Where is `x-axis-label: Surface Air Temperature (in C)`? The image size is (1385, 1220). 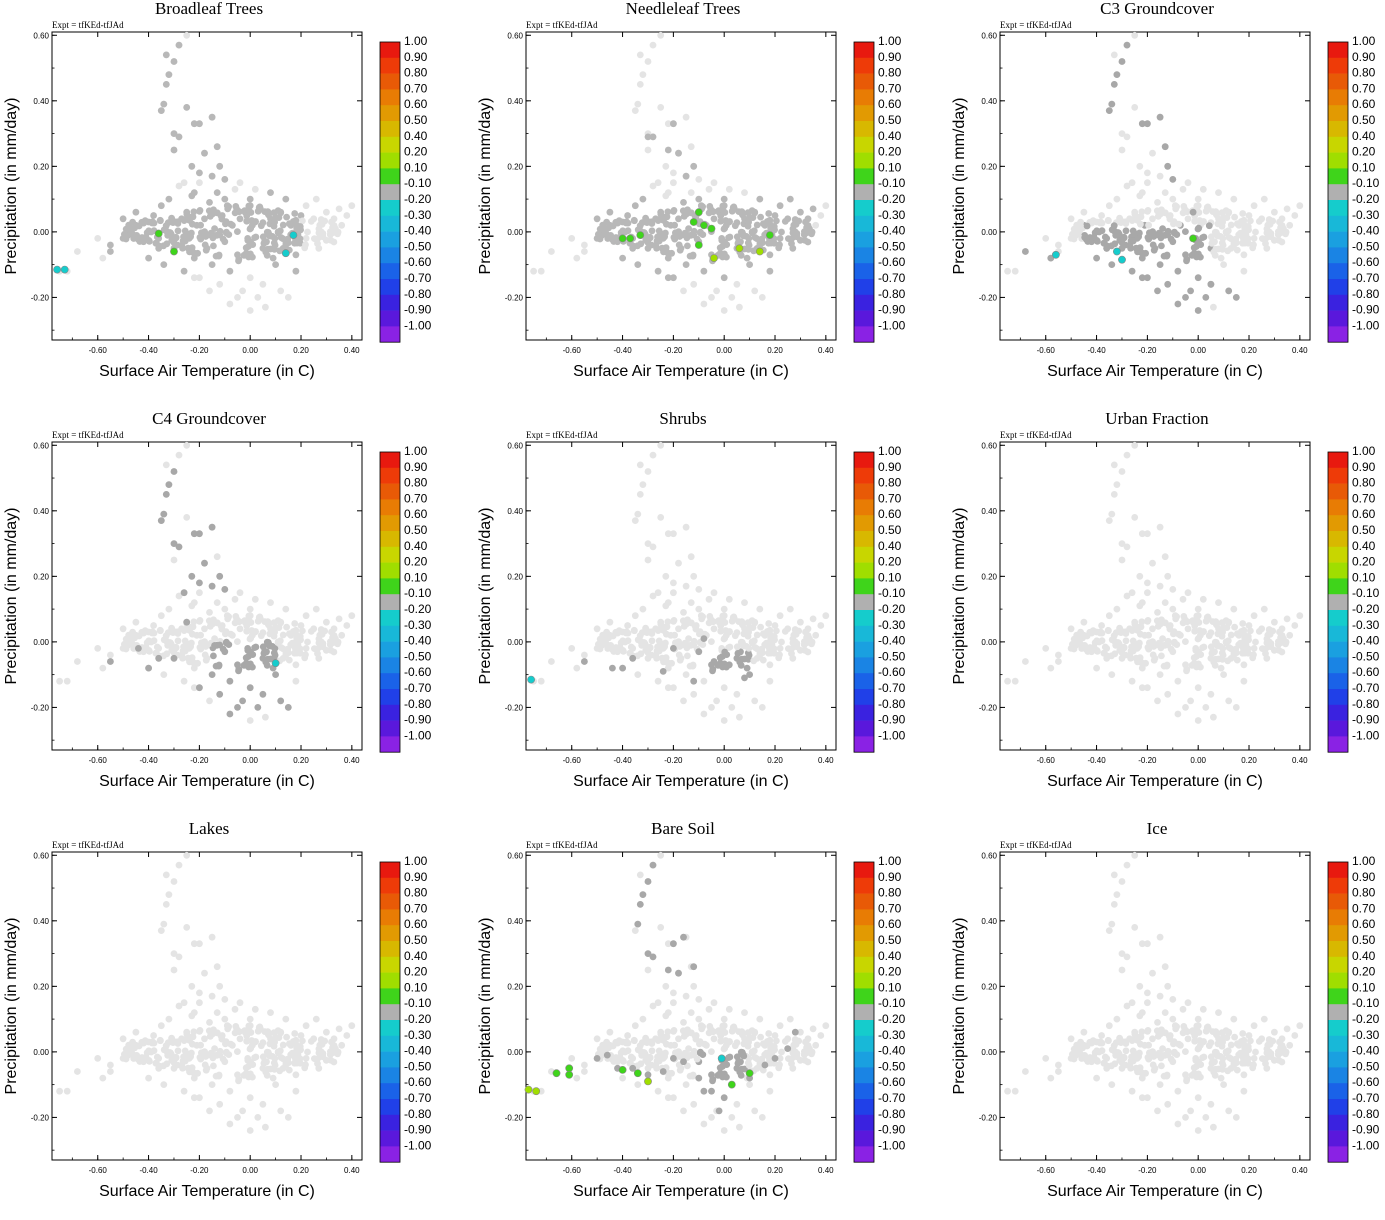
x-axis-label: Surface Air Temperature (in C) is located at coordinates (1155, 371).